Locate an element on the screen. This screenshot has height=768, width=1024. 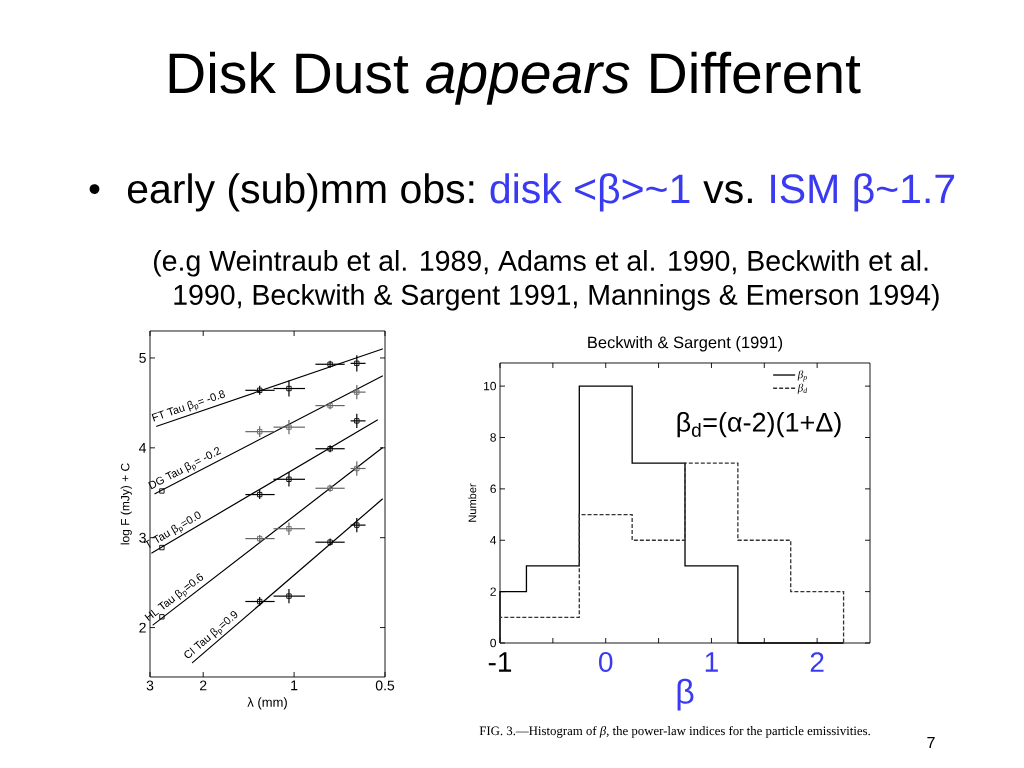
y-tick-label: 10 is located at coordinates (490, 386).